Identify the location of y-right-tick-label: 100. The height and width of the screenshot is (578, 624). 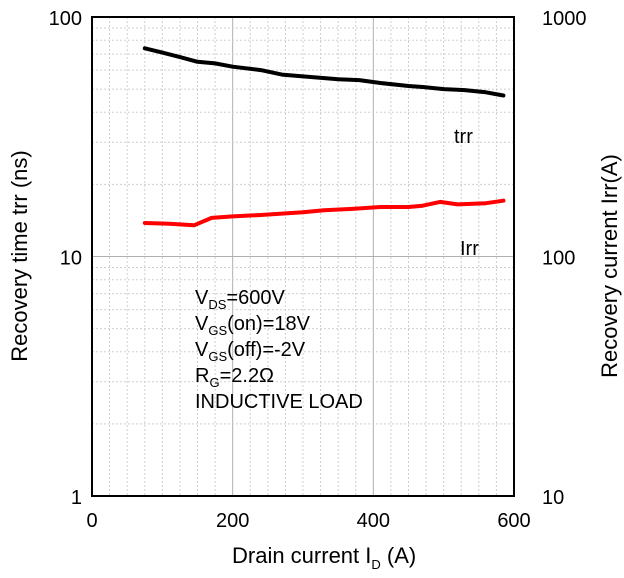
(558, 259).